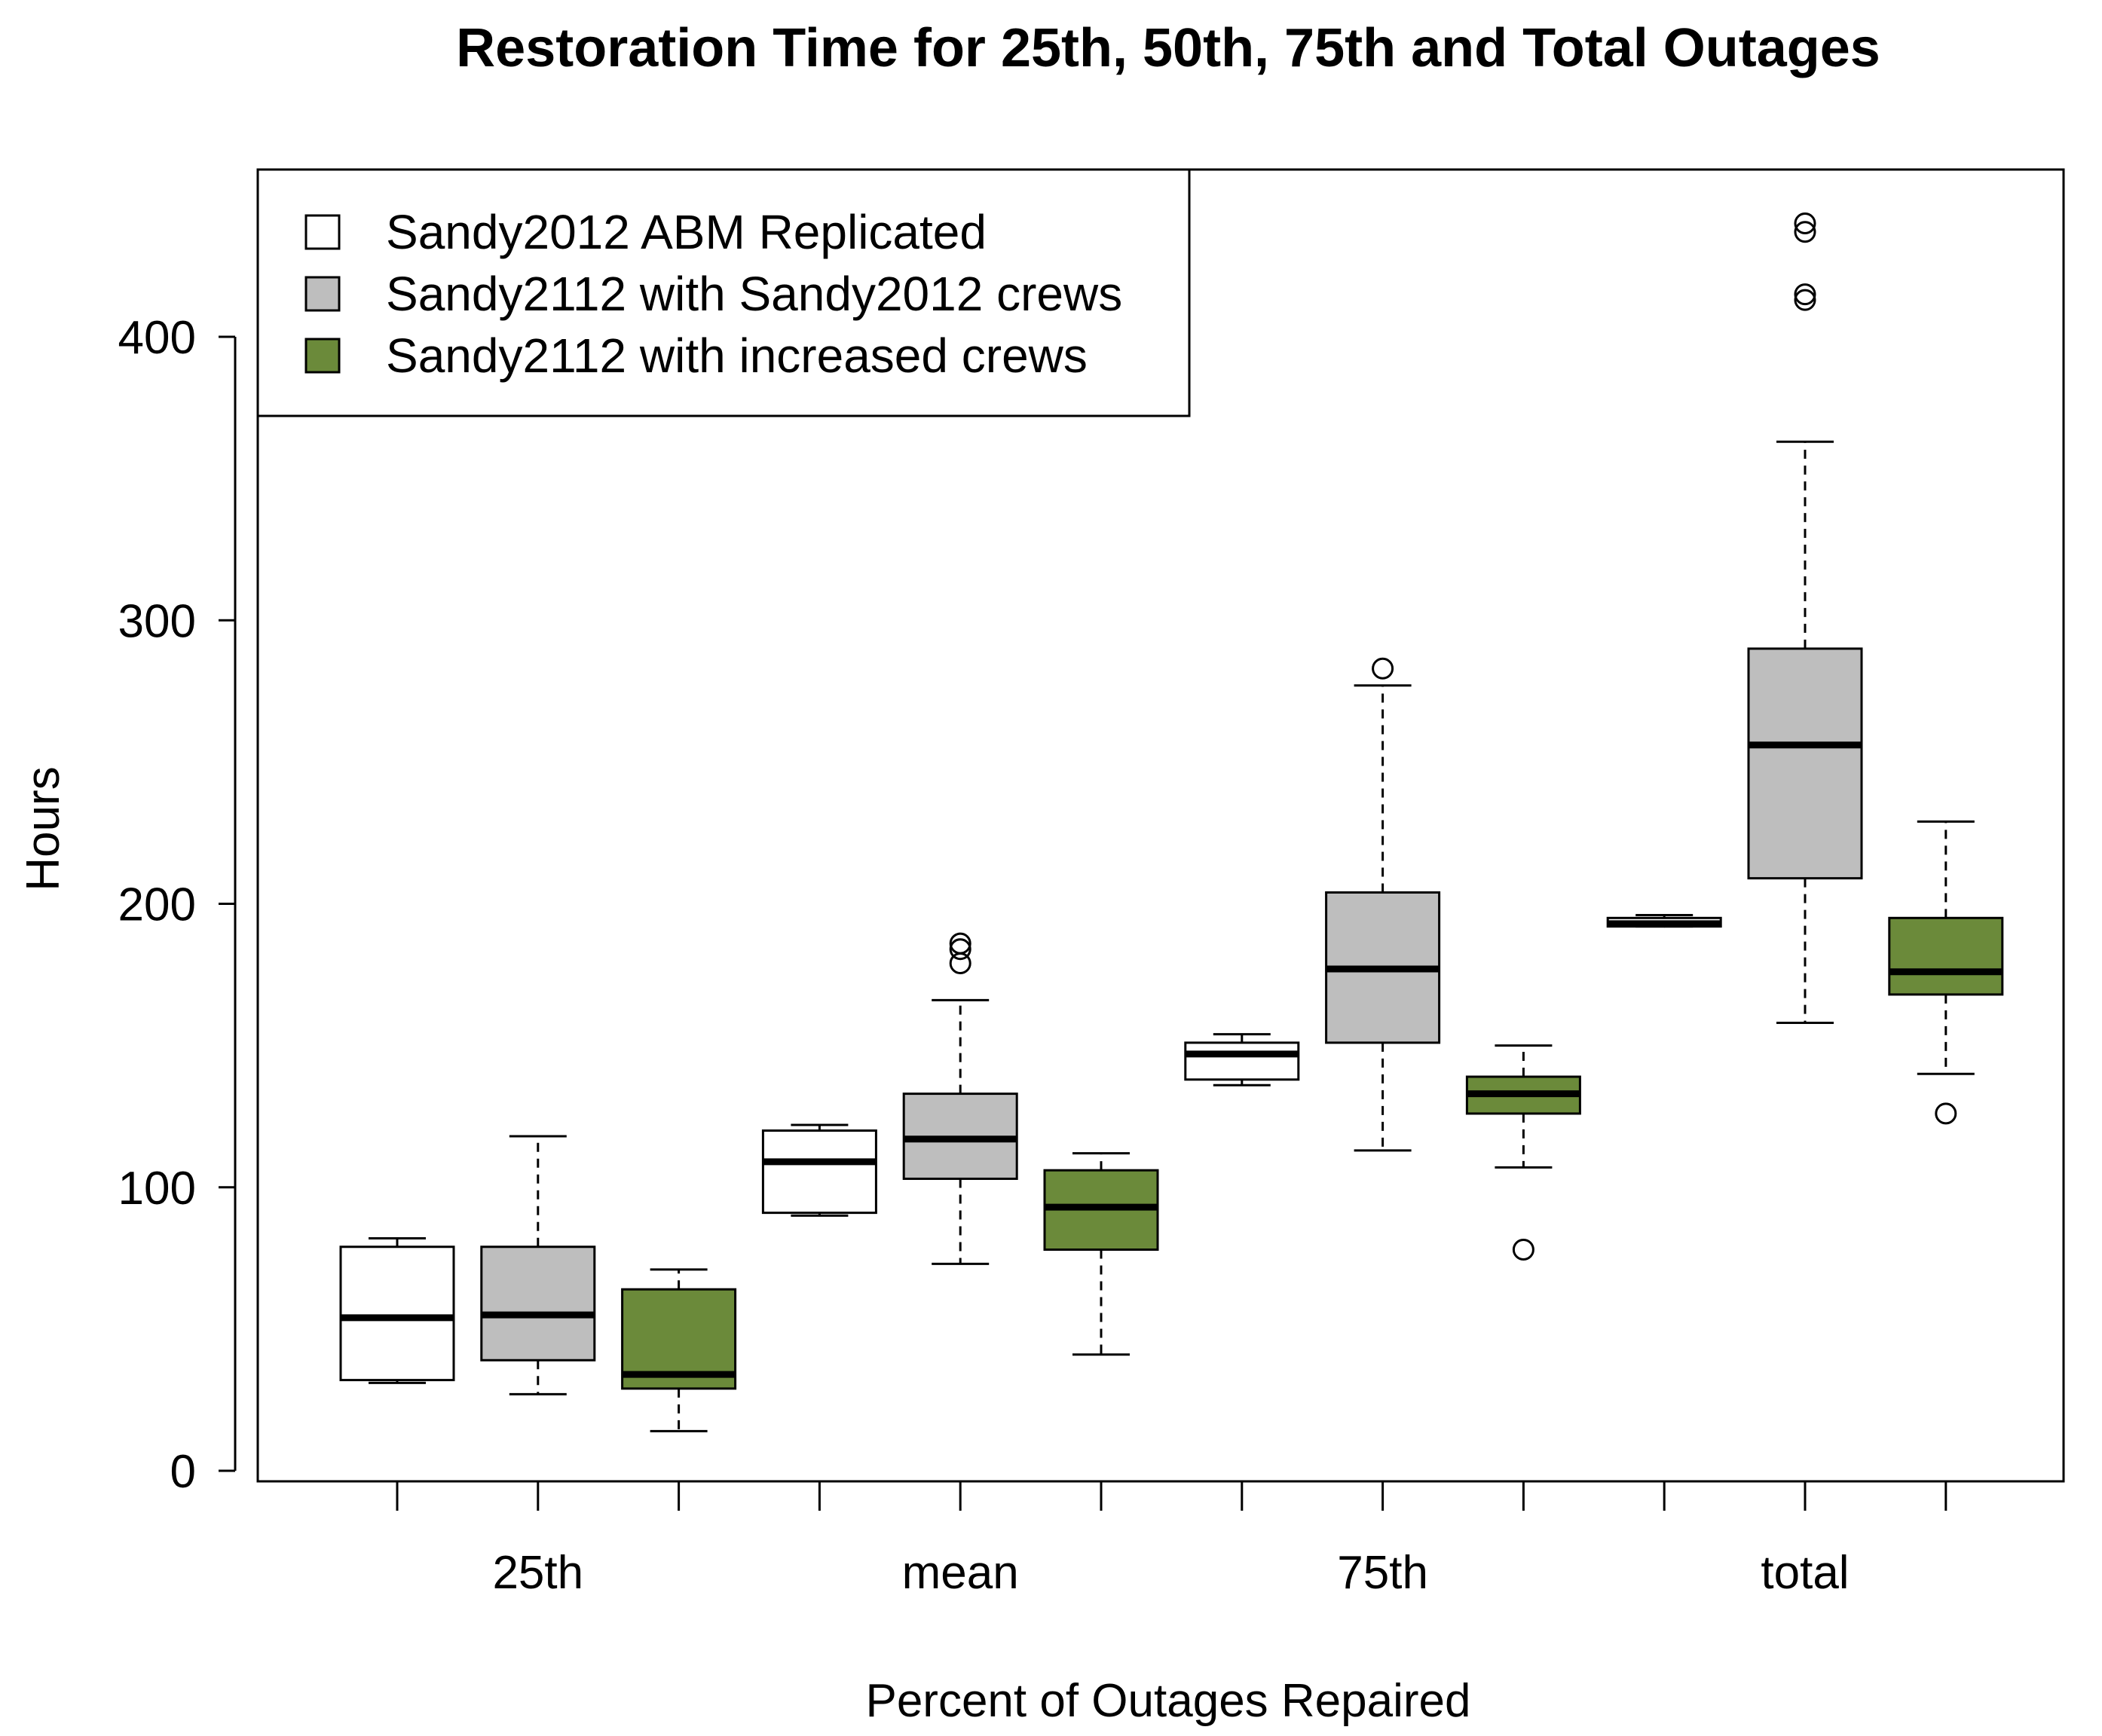  What do you see at coordinates (157, 338) in the screenshot?
I see `y-tick-label: 400` at bounding box center [157, 338].